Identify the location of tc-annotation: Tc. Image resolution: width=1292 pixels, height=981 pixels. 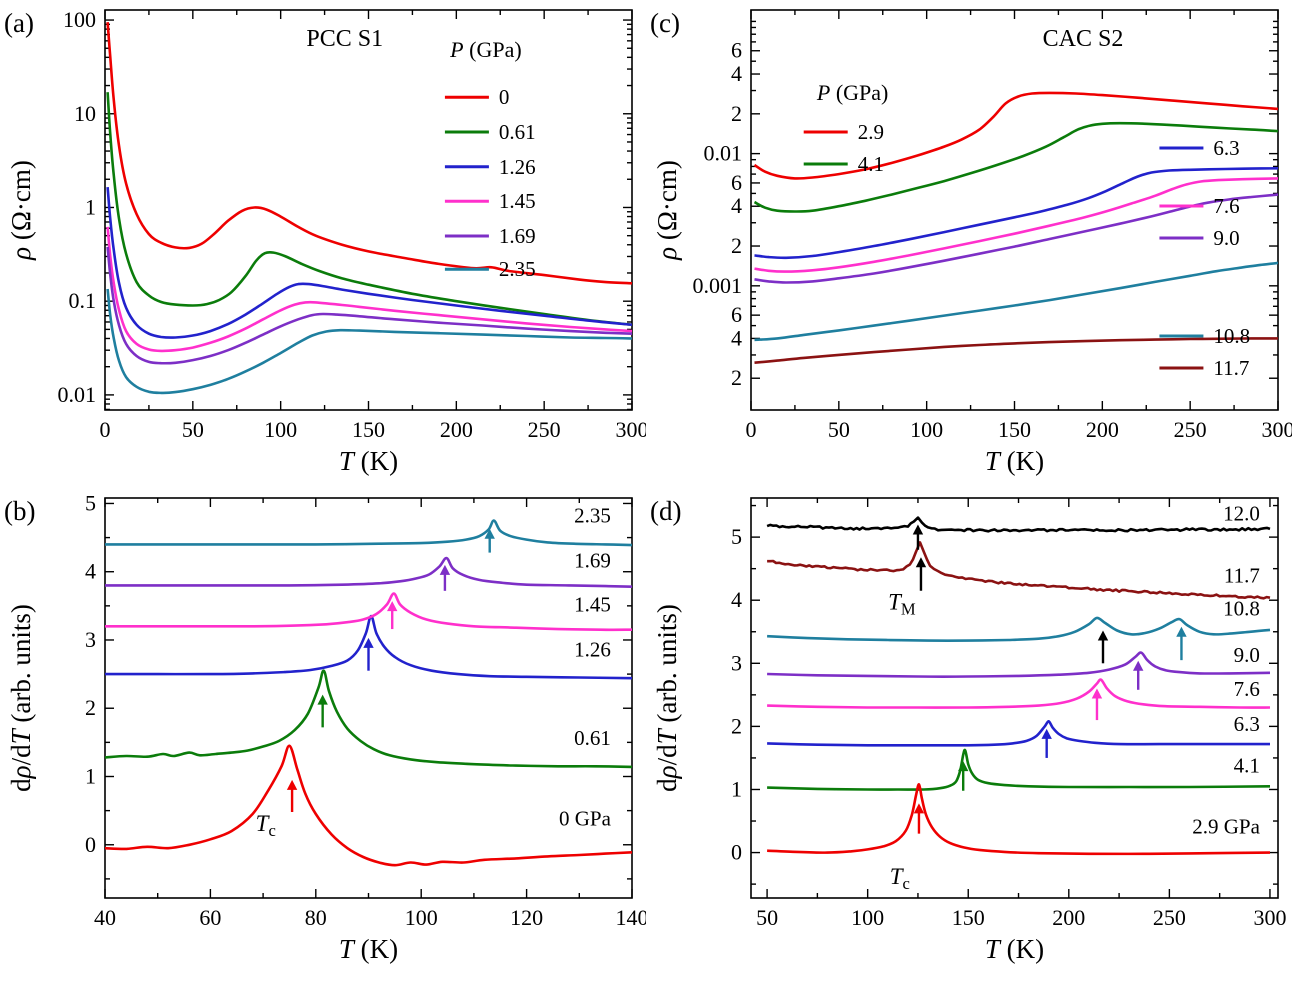
(266, 825).